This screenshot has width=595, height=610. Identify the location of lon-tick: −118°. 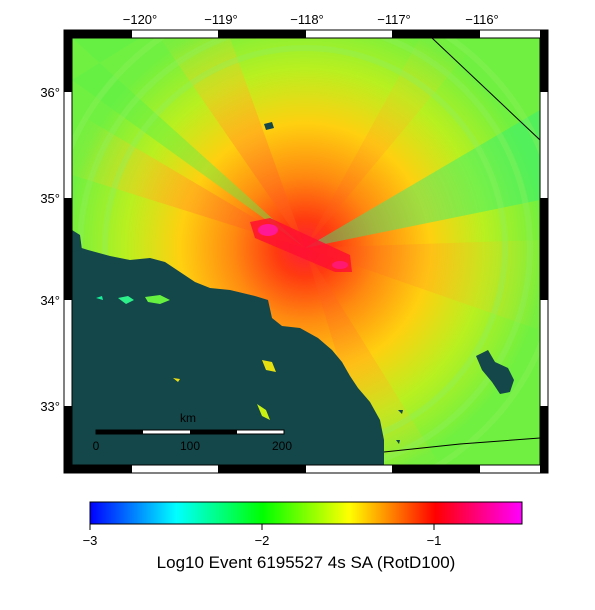
(307, 19).